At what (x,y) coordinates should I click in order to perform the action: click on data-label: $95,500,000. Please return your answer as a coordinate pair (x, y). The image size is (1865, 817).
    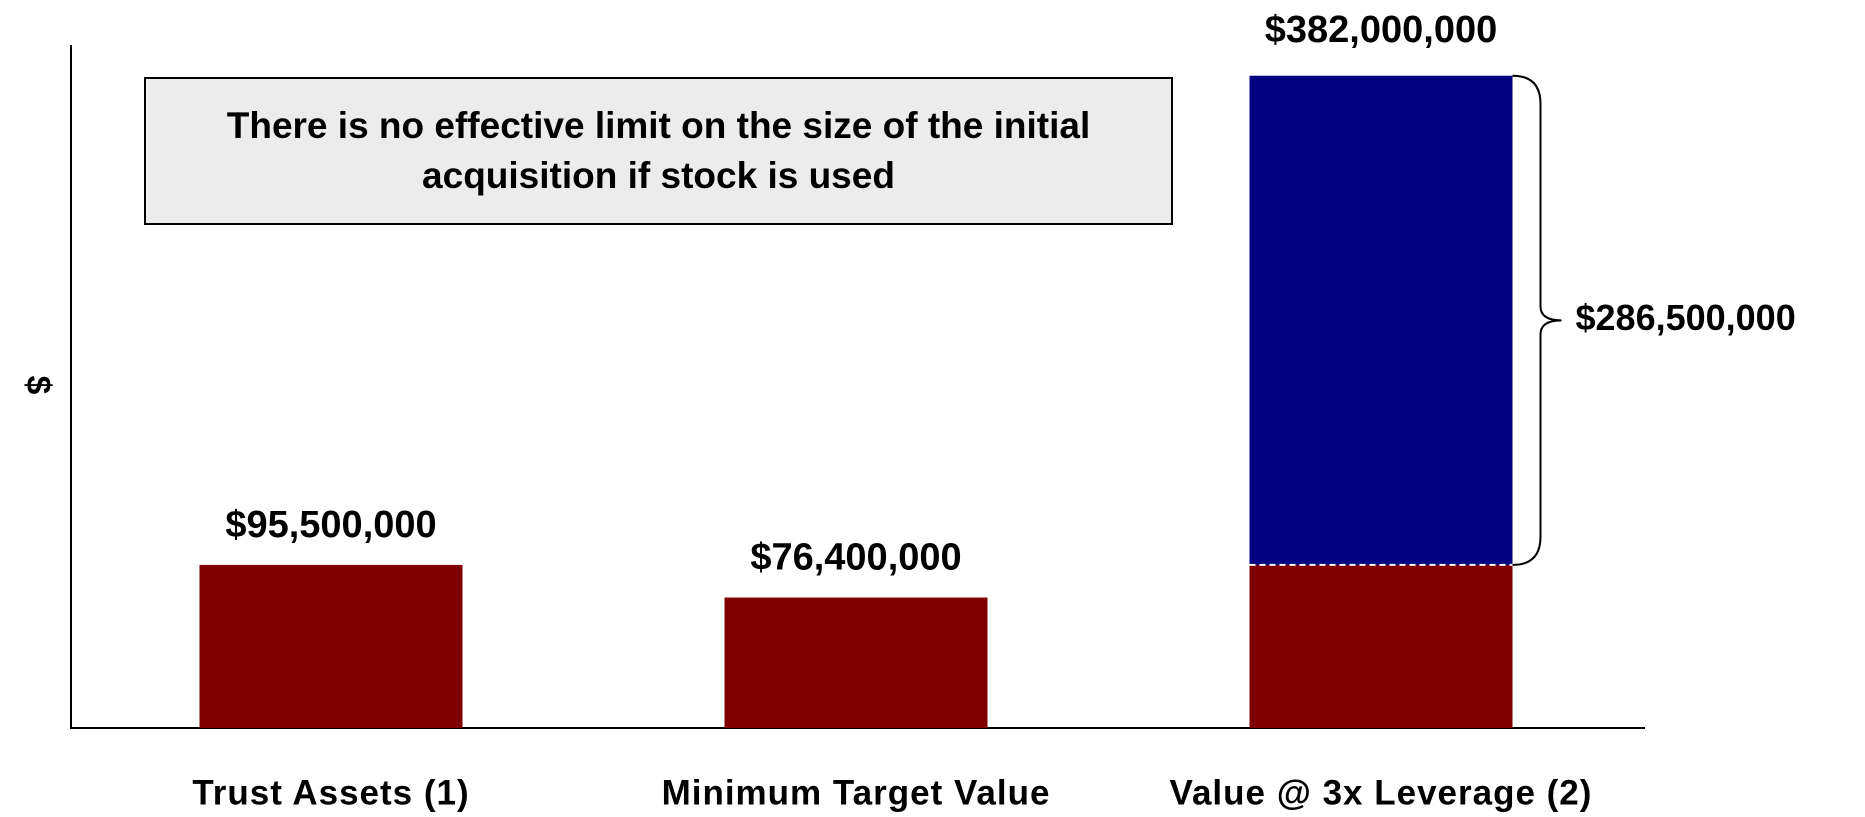
    Looking at the image, I should click on (330, 525).